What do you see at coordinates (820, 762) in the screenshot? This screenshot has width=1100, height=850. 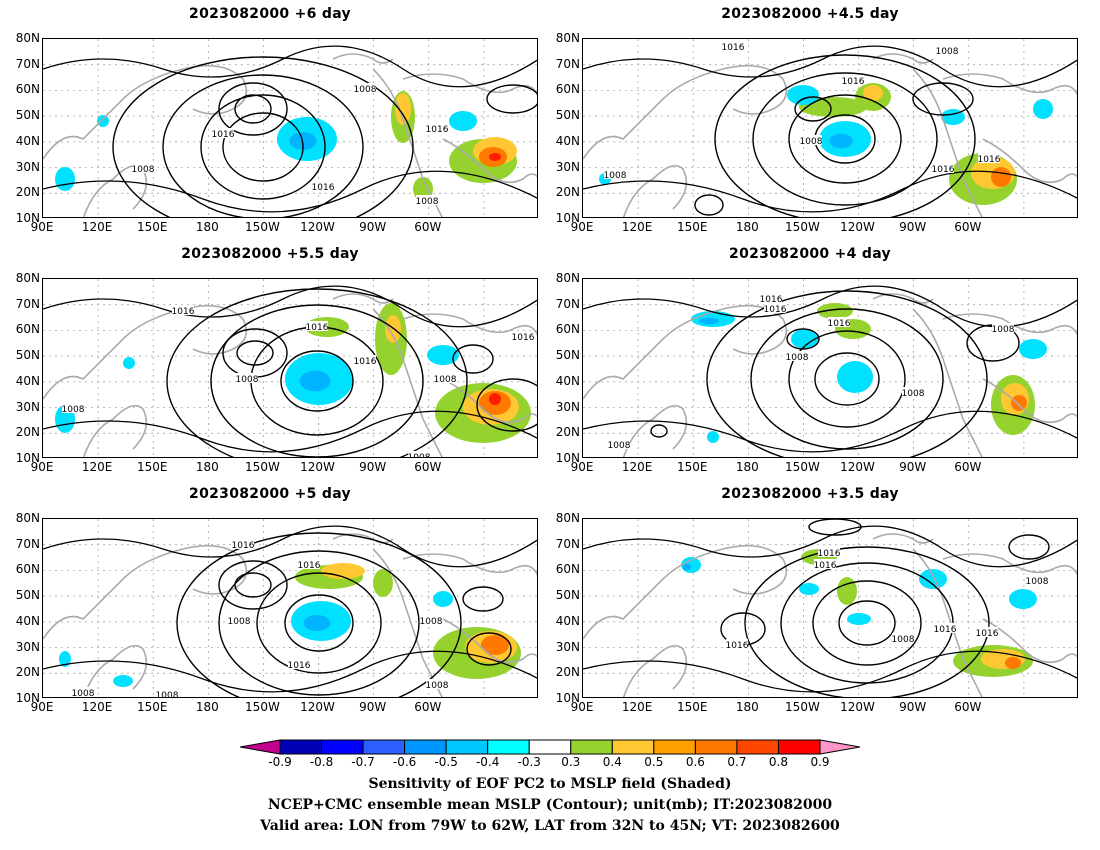 I see `colorbar-label: 0.9` at bounding box center [820, 762].